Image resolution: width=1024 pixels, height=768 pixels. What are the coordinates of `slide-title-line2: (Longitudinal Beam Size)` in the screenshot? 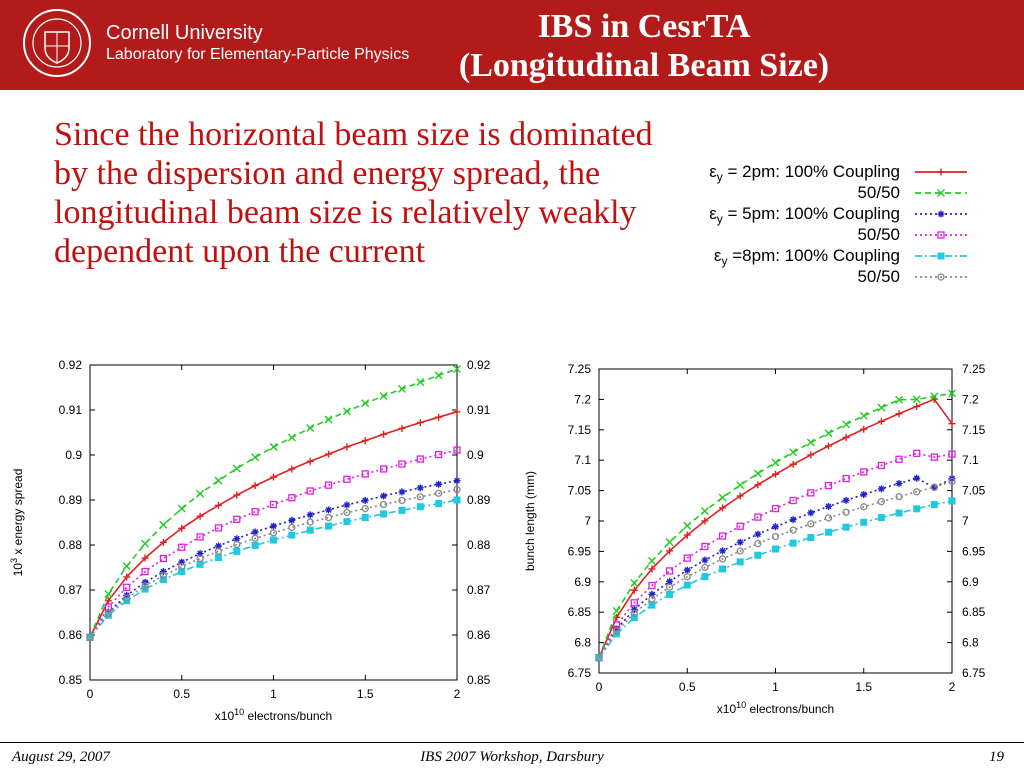 It's located at (512, 66).